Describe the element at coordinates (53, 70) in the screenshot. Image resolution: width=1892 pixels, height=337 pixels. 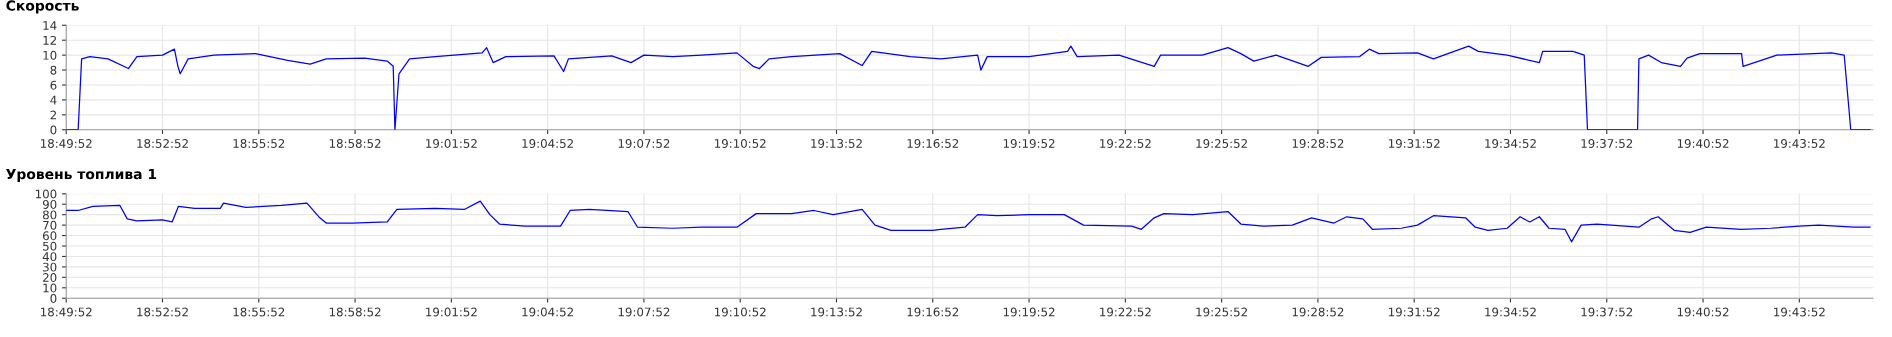
I see `y-tick-label: 8` at that location.